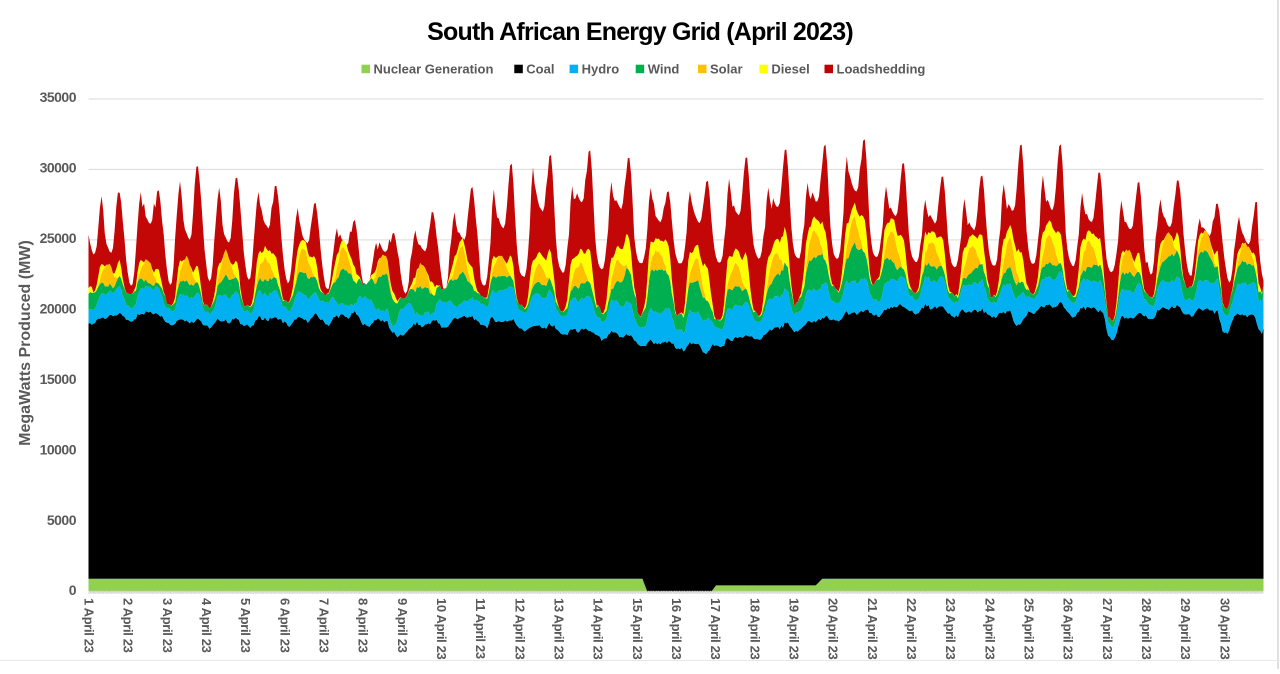 This screenshot has height=674, width=1280. I want to click on svg-text: 10 April 23, so click(441, 629).